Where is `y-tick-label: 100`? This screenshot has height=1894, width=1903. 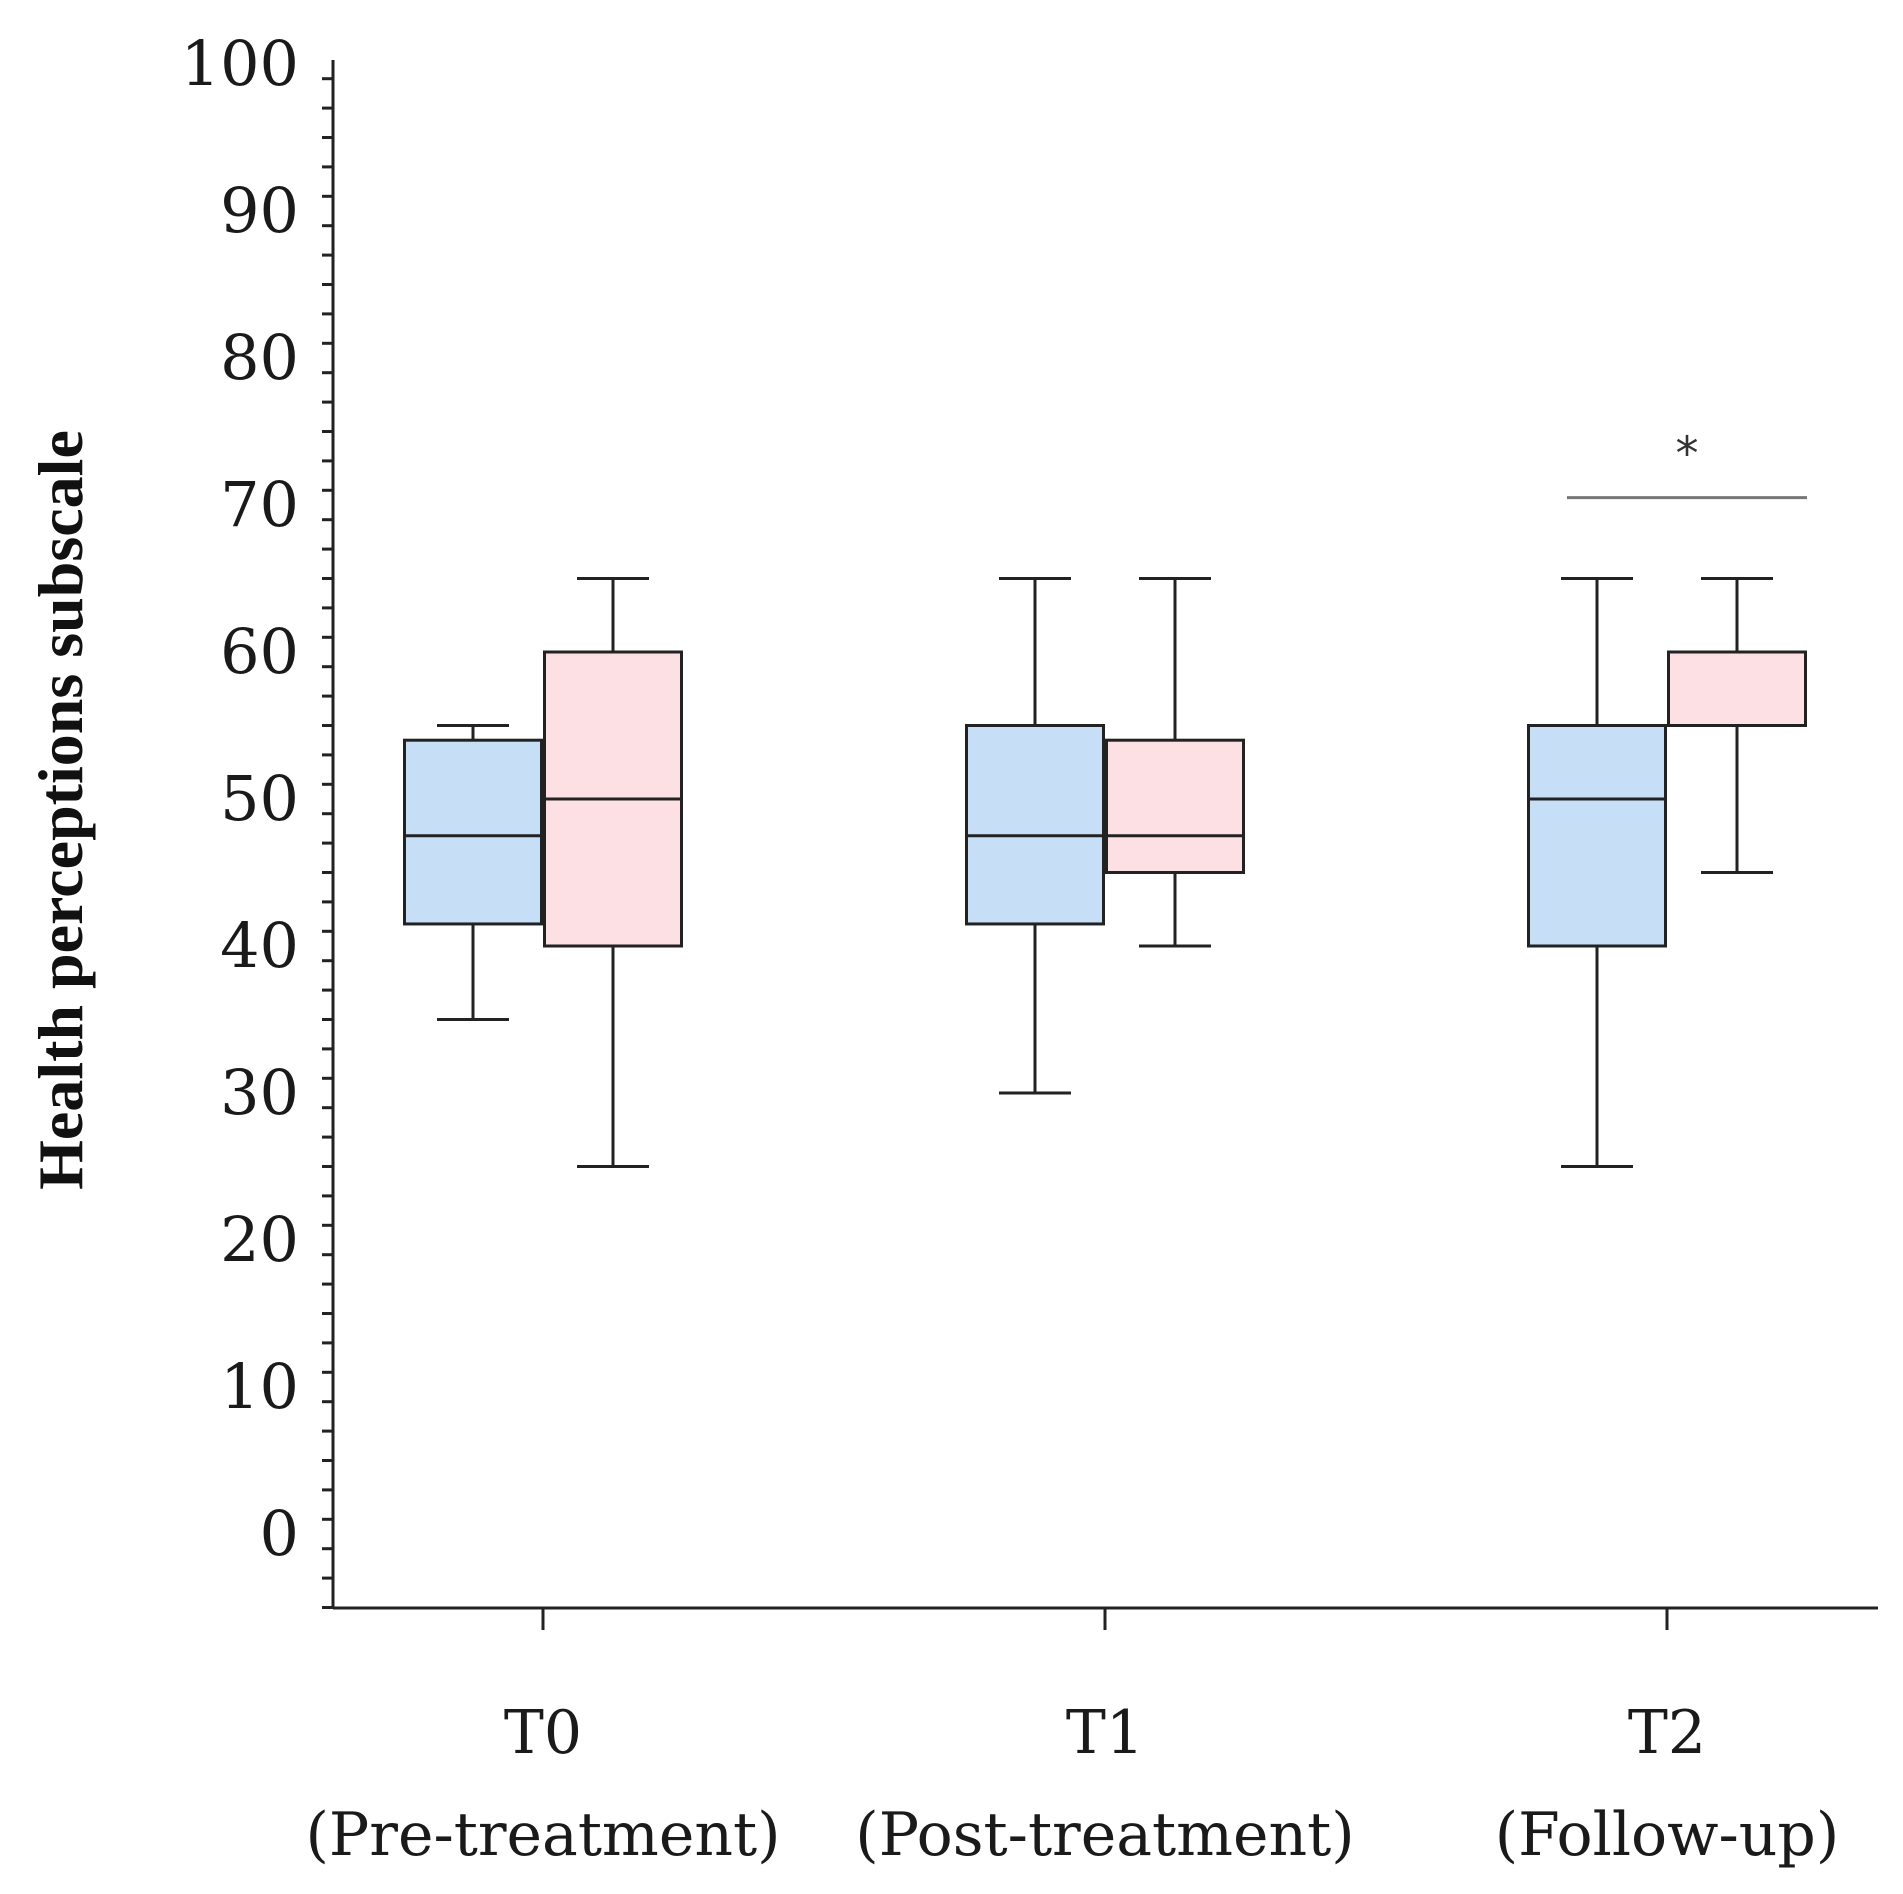 y-tick-label: 100 is located at coordinates (240, 63).